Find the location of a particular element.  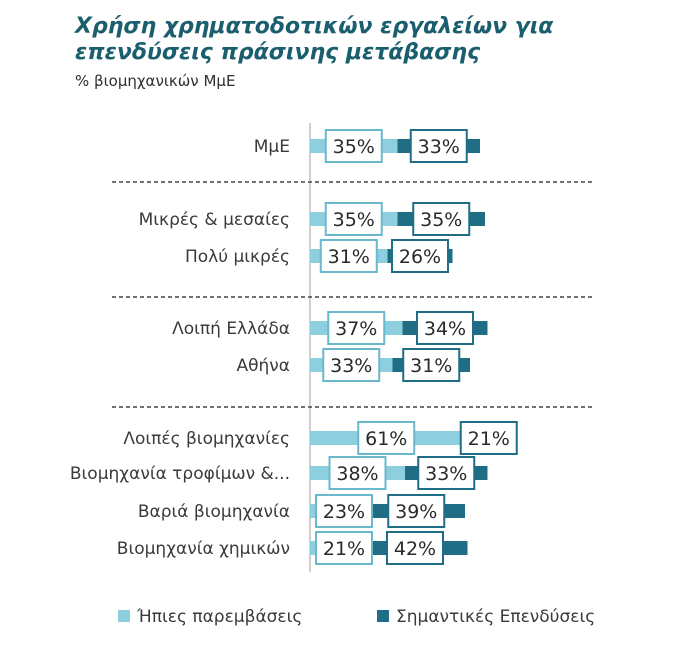

legend-label-ipies-paremvaseis: Ήπιες παρεμβάσεις is located at coordinates (219, 617).